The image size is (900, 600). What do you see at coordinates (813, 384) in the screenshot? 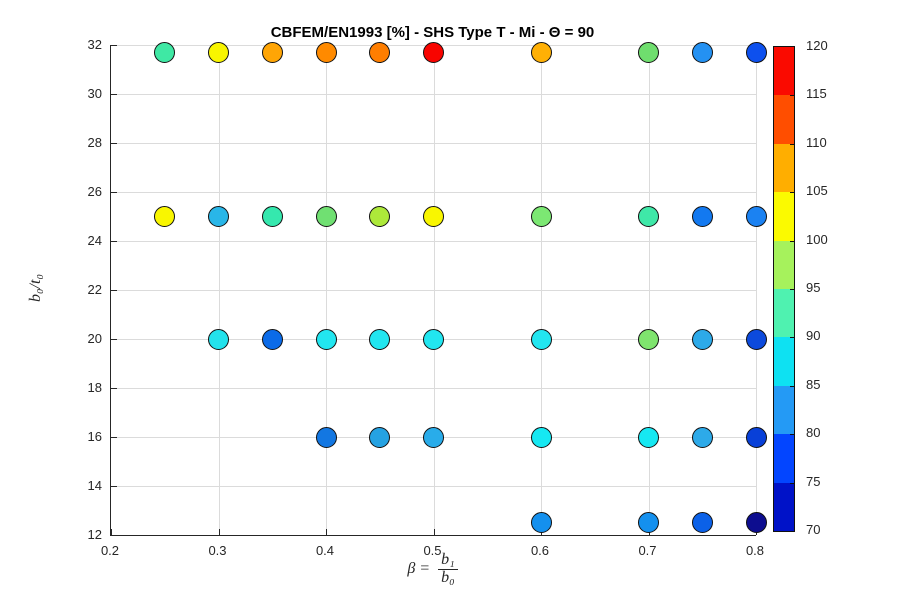
I see `colorbar-tick-label: 85` at bounding box center [813, 384].